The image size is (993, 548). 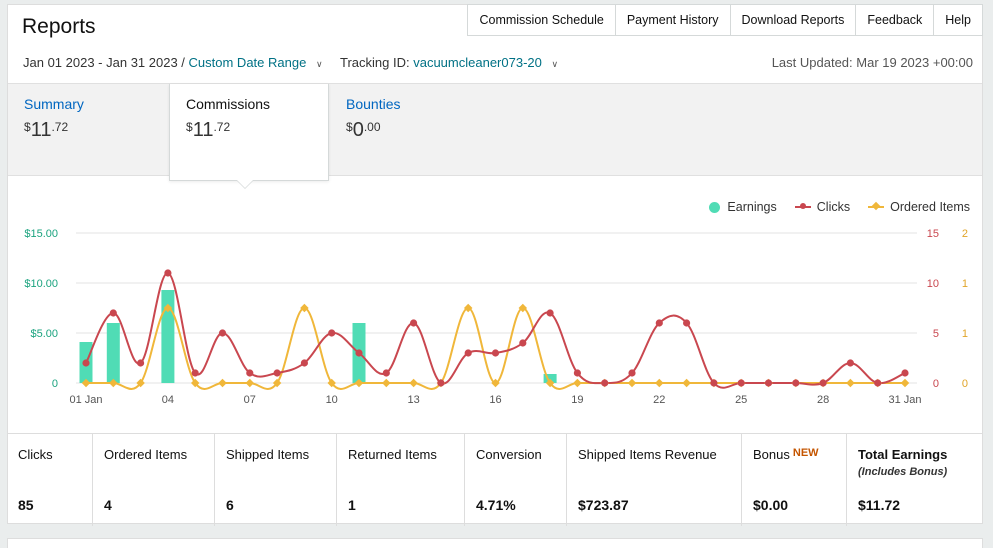 What do you see at coordinates (895, 20) in the screenshot?
I see `nav-feedback: Feedback` at bounding box center [895, 20].